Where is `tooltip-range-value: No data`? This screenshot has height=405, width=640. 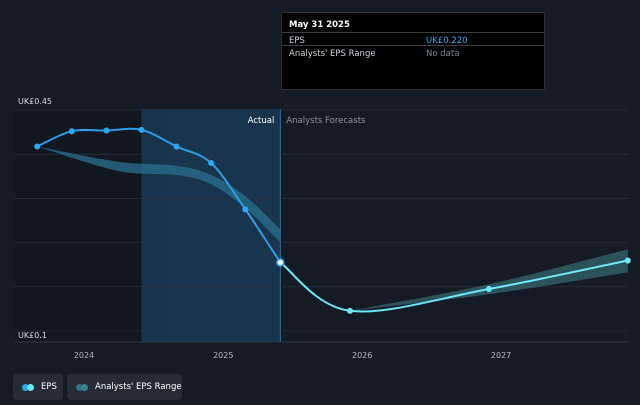
tooltip-range-value: No data is located at coordinates (443, 54).